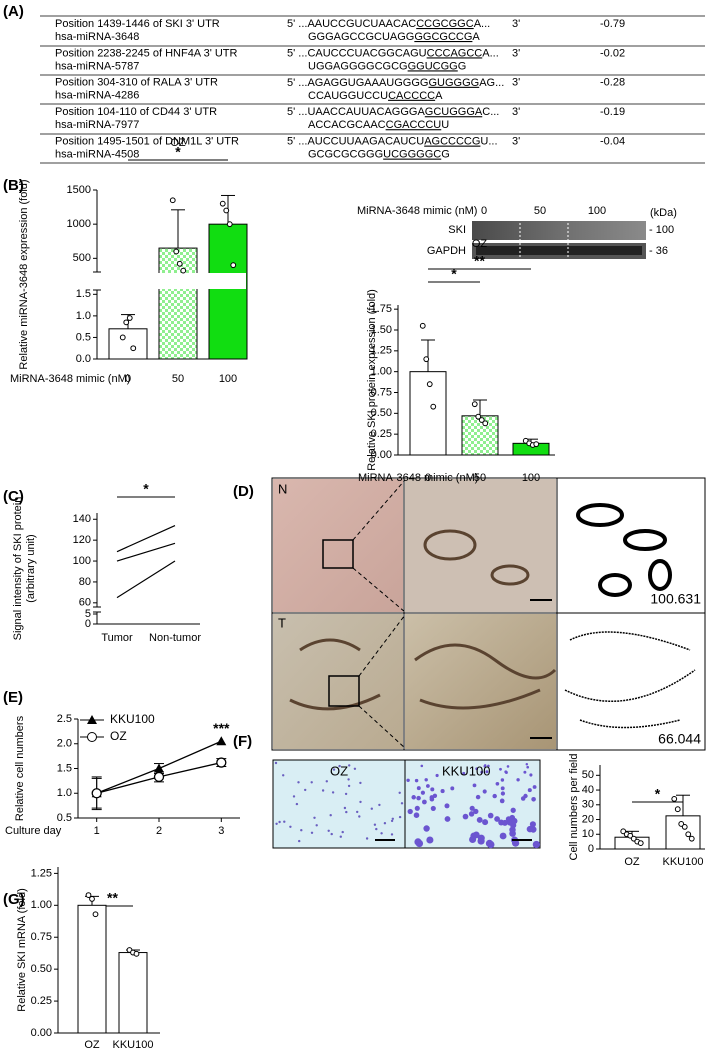  Describe the element at coordinates (516, 24) in the screenshot. I see `seq-end: 3'` at that location.